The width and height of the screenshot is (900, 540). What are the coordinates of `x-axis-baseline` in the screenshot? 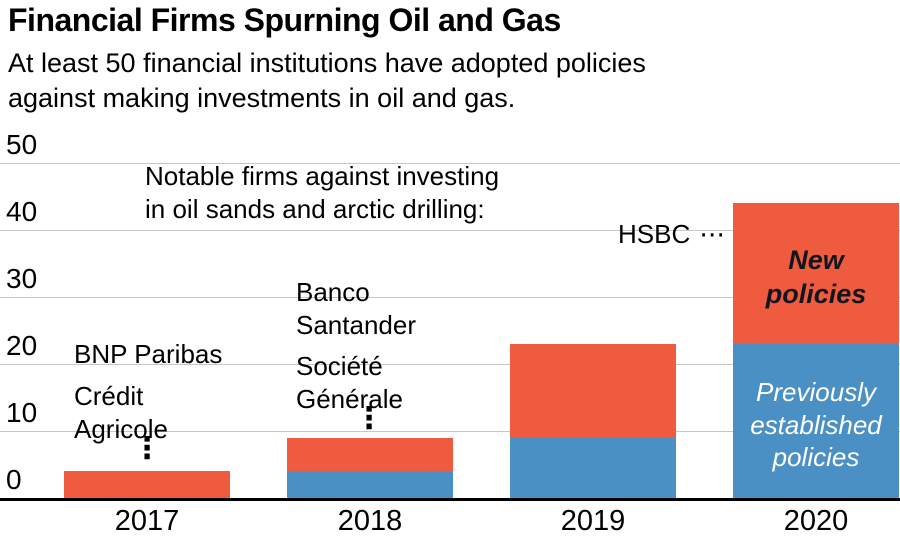 It's located at (450, 499).